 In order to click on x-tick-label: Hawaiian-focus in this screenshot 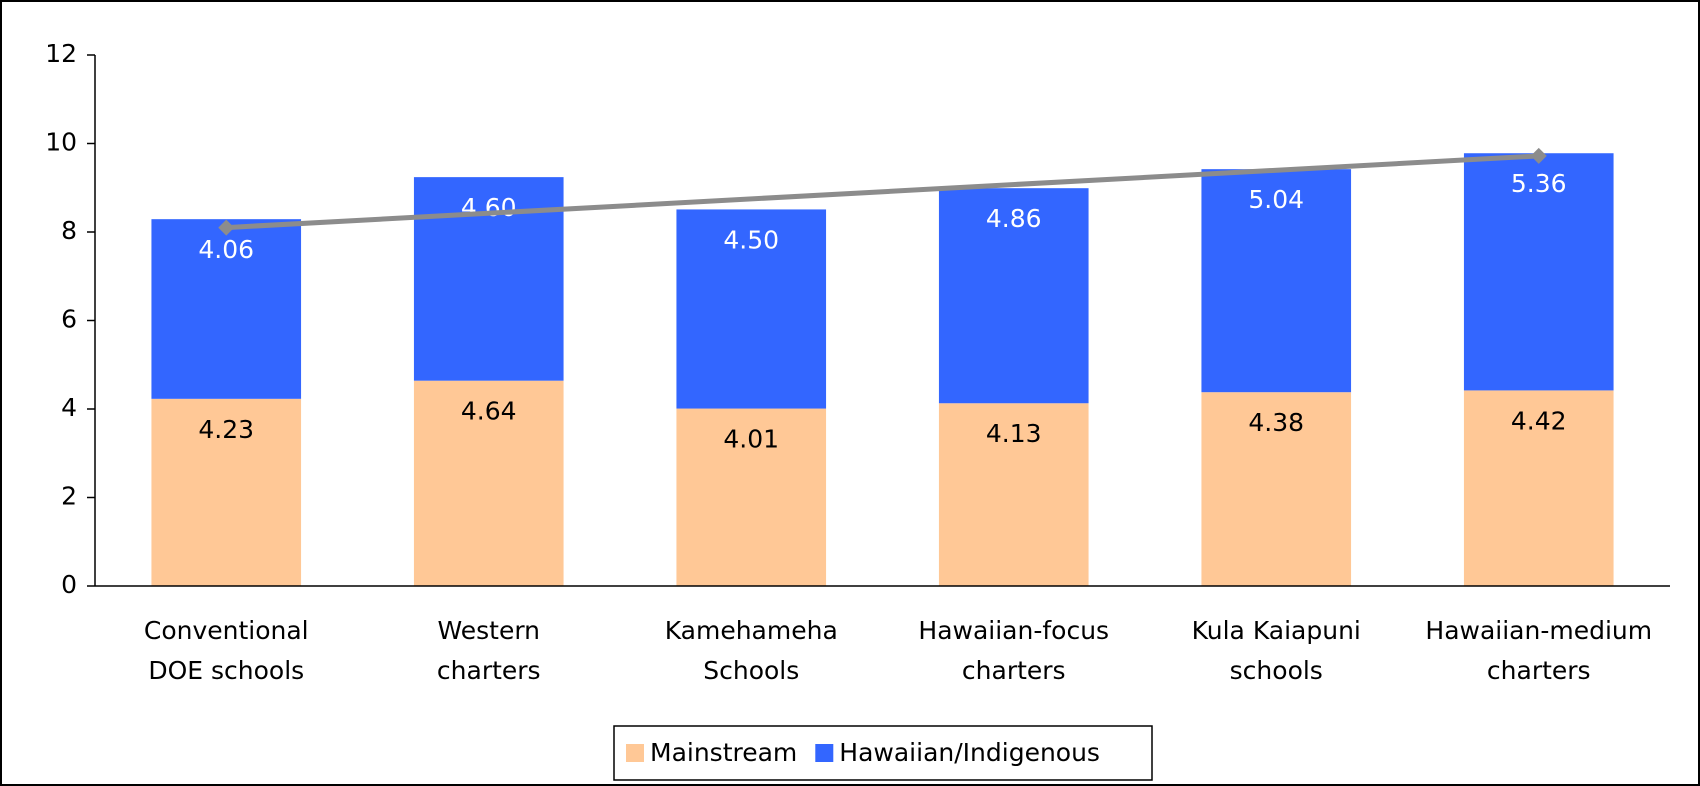, I will do `click(1013, 630)`.